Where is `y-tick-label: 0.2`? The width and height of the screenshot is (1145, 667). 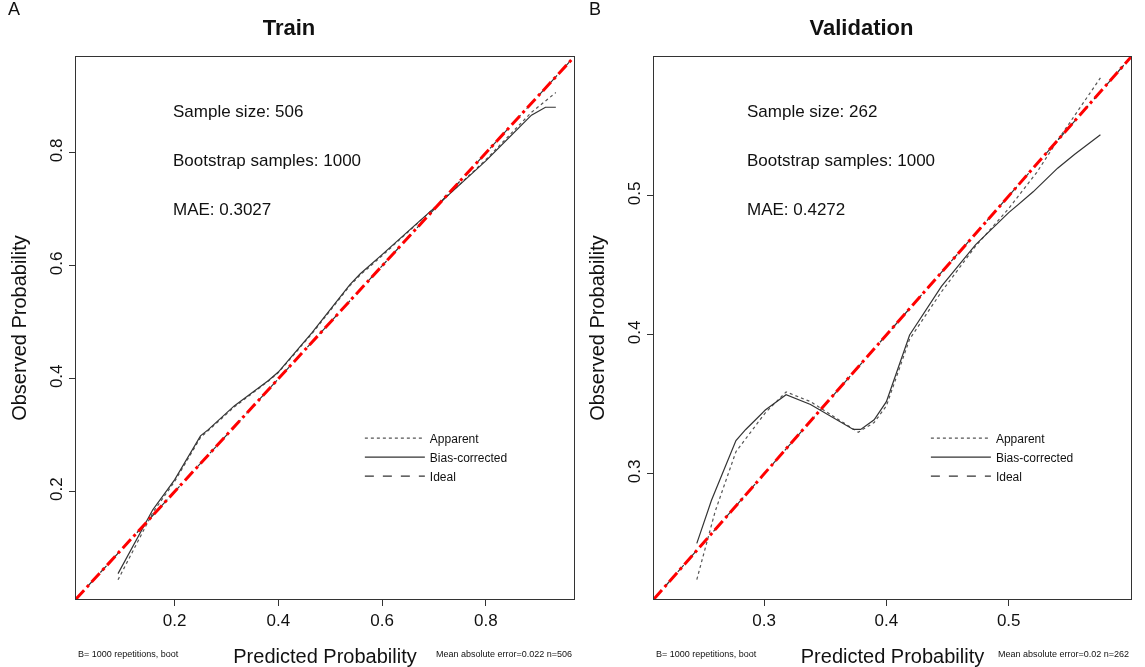 y-tick-label: 0.2 is located at coordinates (57, 489).